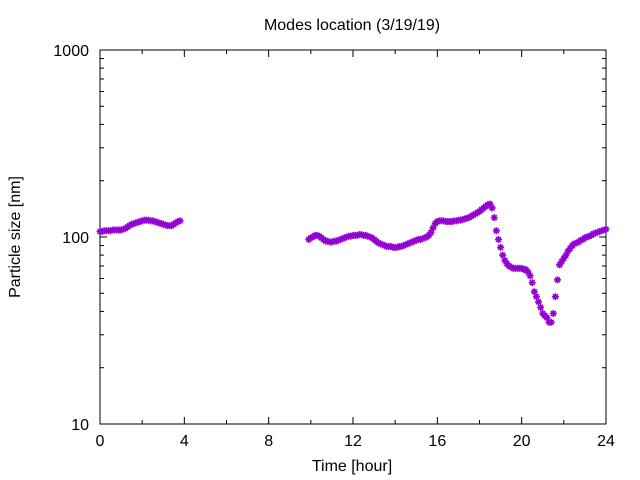 This screenshot has width=640, height=480. Describe the element at coordinates (352, 466) in the screenshot. I see `x-axis-label: Time [hour]` at that location.